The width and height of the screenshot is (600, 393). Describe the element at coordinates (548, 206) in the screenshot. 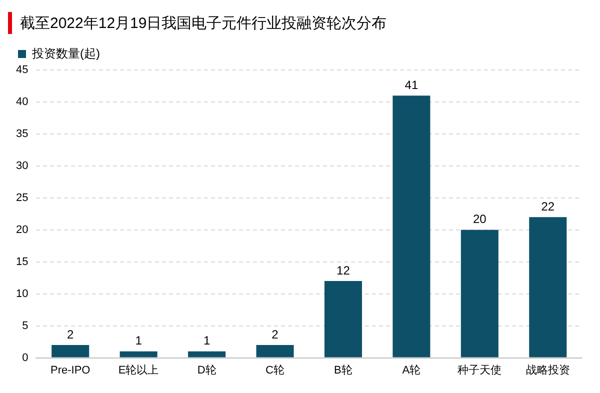

I see `data-label: 22` at that location.